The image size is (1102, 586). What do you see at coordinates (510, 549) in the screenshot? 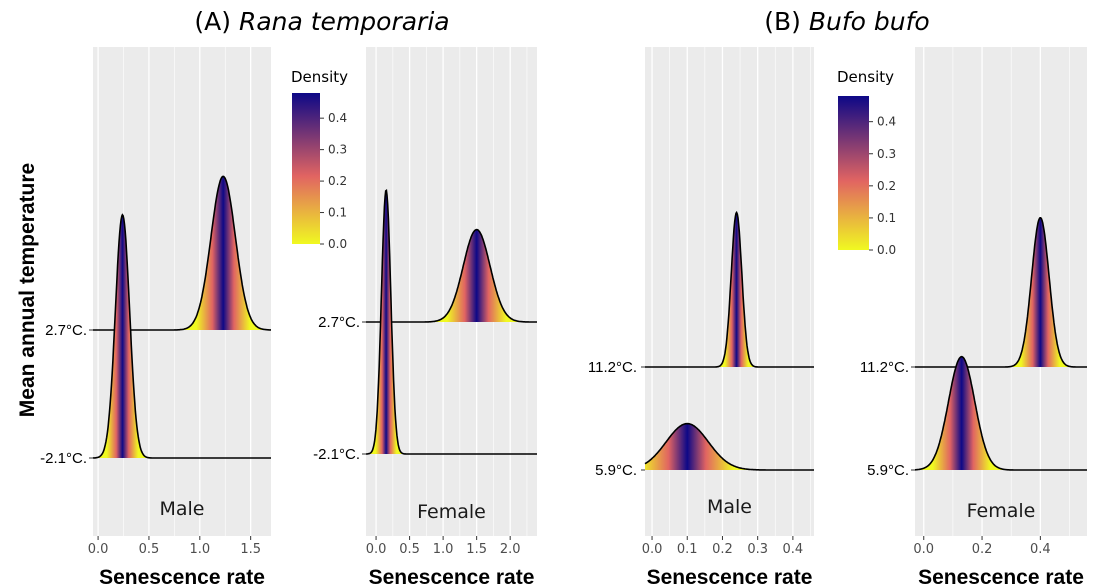
I see `x-tick-label: 2.0` at bounding box center [510, 549].